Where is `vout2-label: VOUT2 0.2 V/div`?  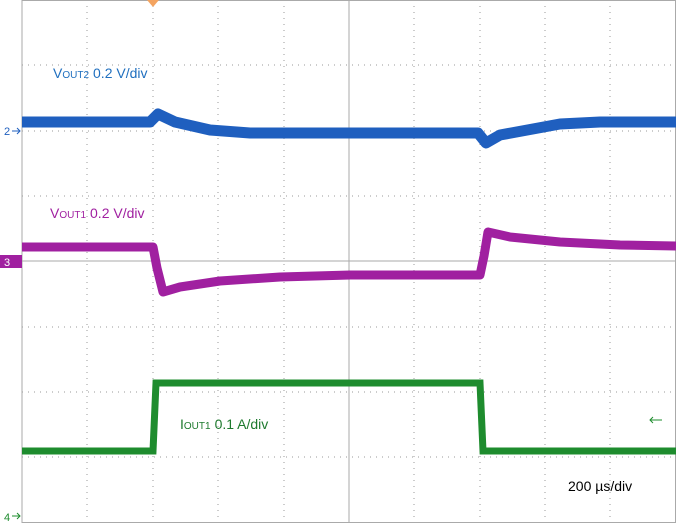 vout2-label: VOUT2 0.2 V/div is located at coordinates (100, 73).